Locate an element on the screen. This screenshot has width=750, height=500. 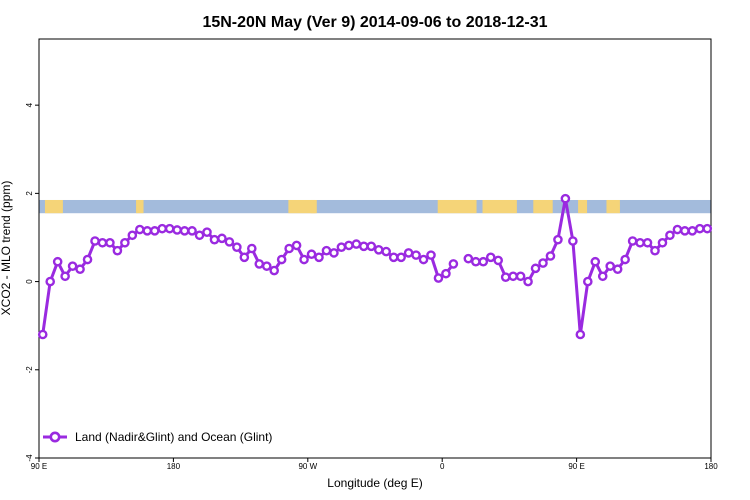
x-tick-label: 0 is located at coordinates (442, 466).